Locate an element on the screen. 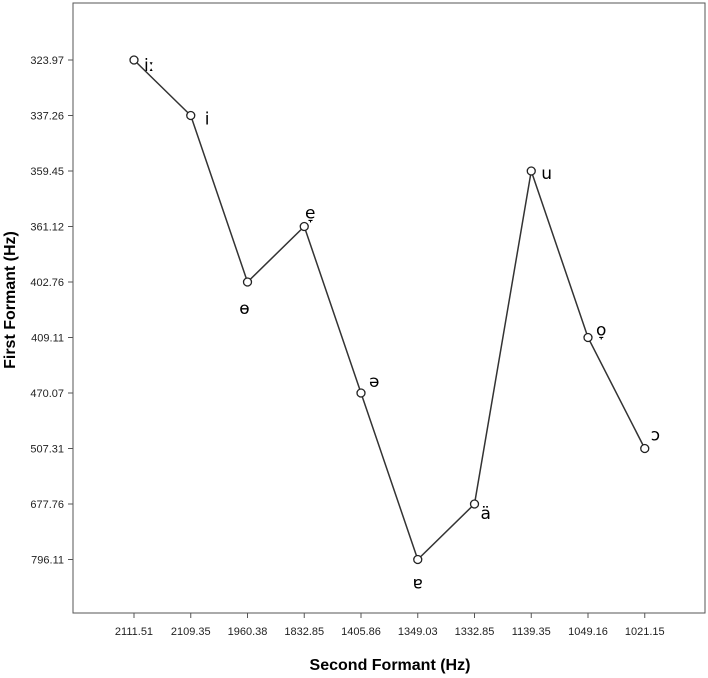 Image resolution: width=708 pixels, height=678 pixels. vowel-label: o̞ is located at coordinates (601, 331).